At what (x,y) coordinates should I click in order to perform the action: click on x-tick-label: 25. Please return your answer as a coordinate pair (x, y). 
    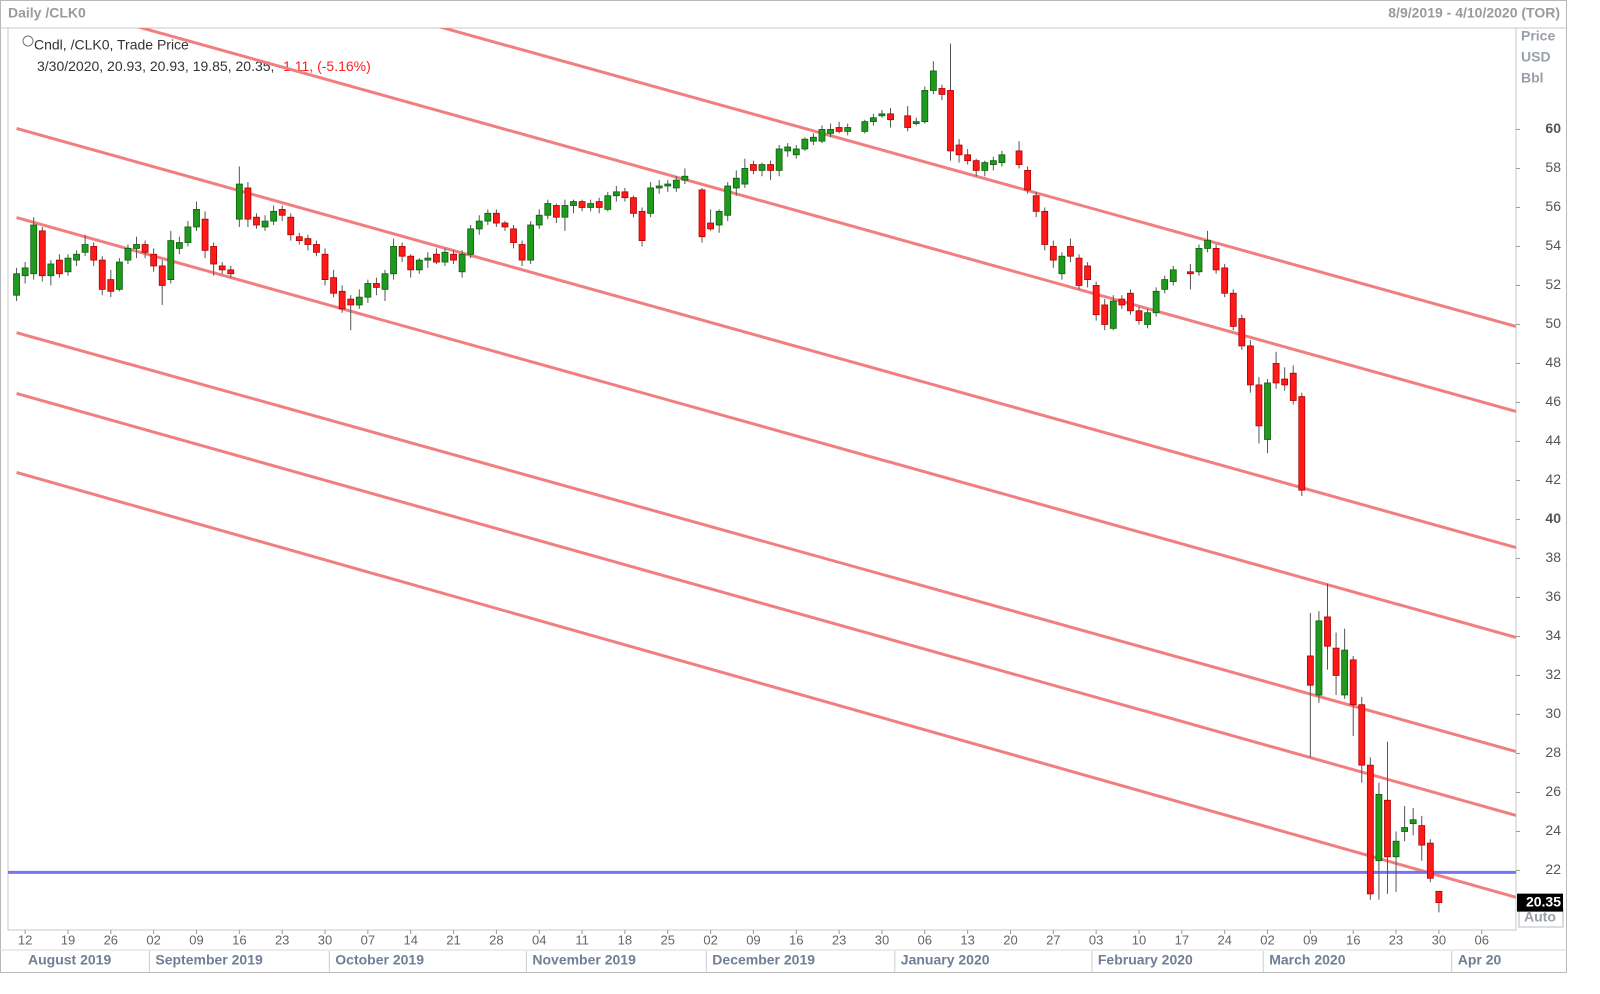
    Looking at the image, I should click on (668, 939).